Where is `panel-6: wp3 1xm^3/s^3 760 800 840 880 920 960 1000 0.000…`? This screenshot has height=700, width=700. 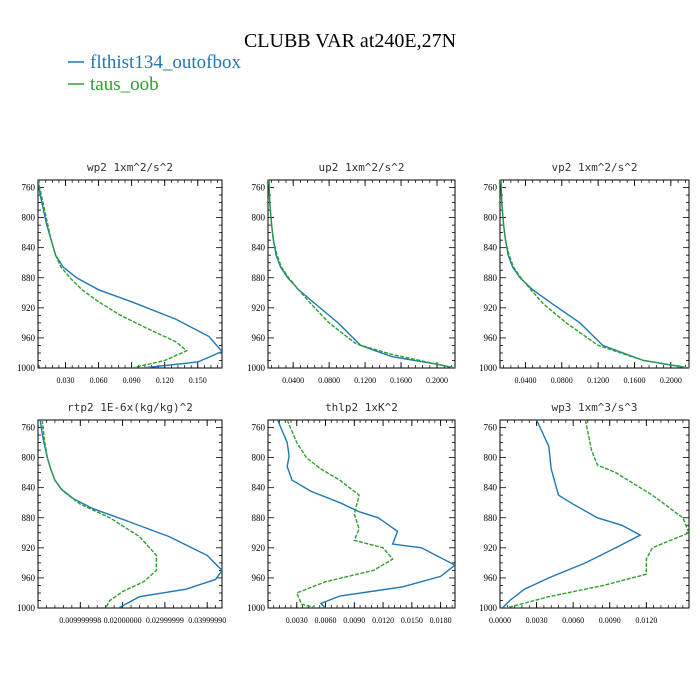 panel-6: wp3 1xm^3/s^3 760 800 840 880 920 960 1000 0.000… is located at coordinates (584, 513).